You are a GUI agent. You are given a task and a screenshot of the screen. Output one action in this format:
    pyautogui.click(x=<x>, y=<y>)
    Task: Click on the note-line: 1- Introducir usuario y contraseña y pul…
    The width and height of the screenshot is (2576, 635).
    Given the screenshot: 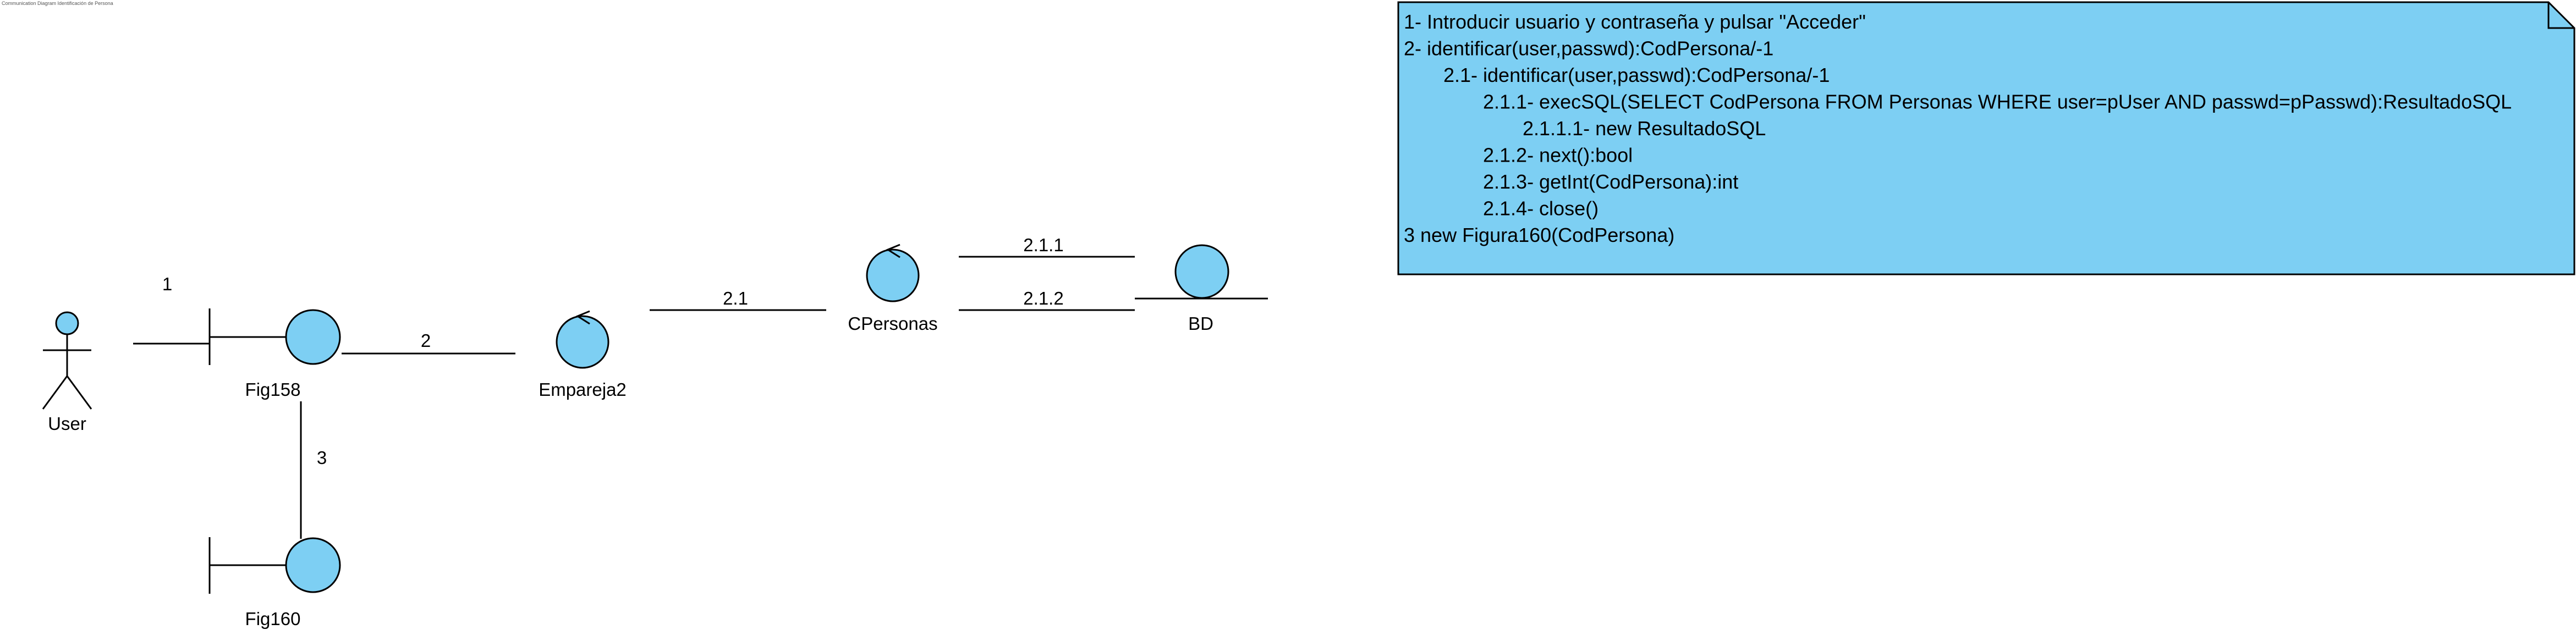 What is the action you would take?
    pyautogui.click(x=1635, y=22)
    